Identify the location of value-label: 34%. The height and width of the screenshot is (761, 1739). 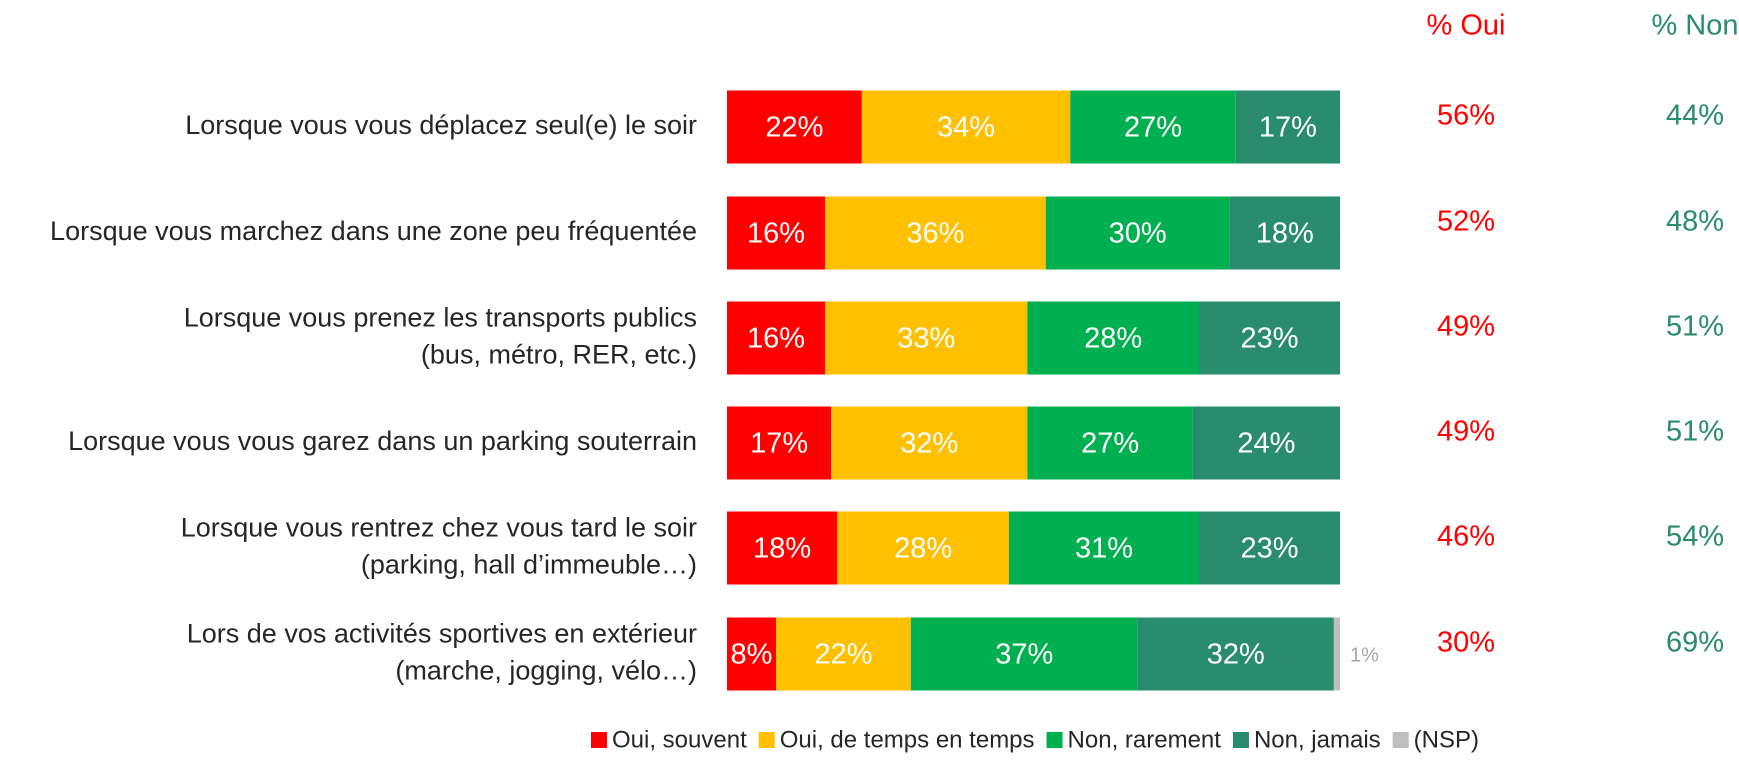
(966, 128).